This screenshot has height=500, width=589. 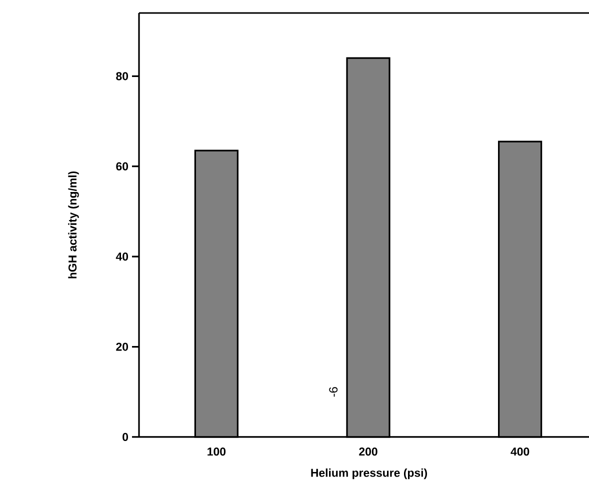 What do you see at coordinates (368, 452) in the screenshot?
I see `x-tick-label: 200` at bounding box center [368, 452].